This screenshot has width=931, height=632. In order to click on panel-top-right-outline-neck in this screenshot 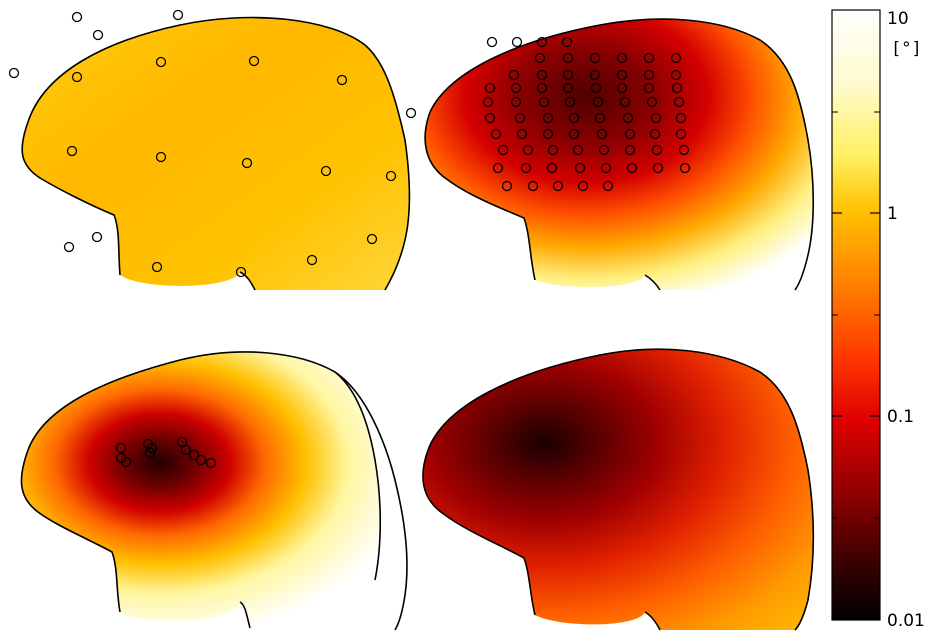, I will do `click(652, 282)`.